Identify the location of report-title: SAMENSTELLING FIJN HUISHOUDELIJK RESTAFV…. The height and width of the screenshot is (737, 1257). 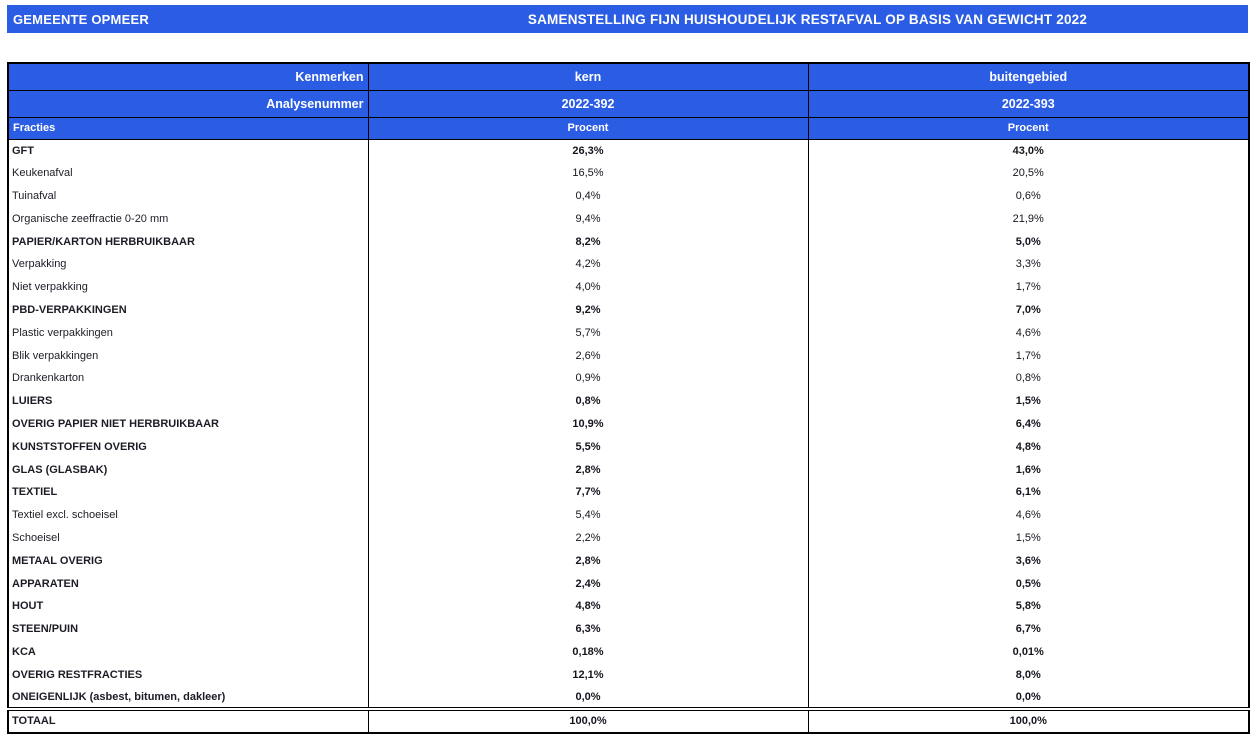
(807, 19).